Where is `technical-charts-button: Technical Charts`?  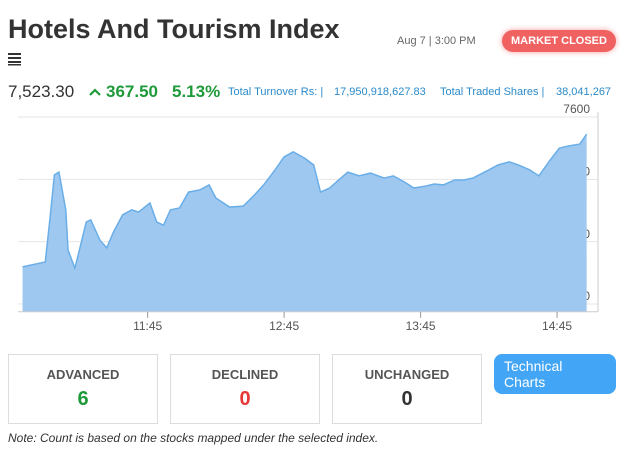
technical-charts-button: Technical Charts is located at coordinates (555, 374).